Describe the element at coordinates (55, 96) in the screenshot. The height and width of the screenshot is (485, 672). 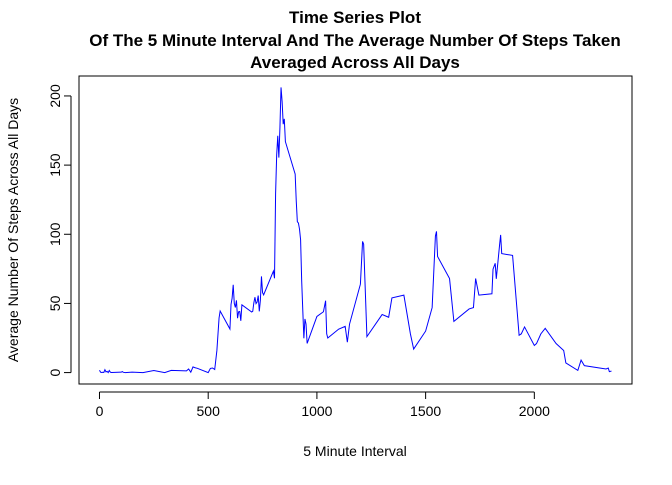
I see `y-tick-label: 200` at that location.